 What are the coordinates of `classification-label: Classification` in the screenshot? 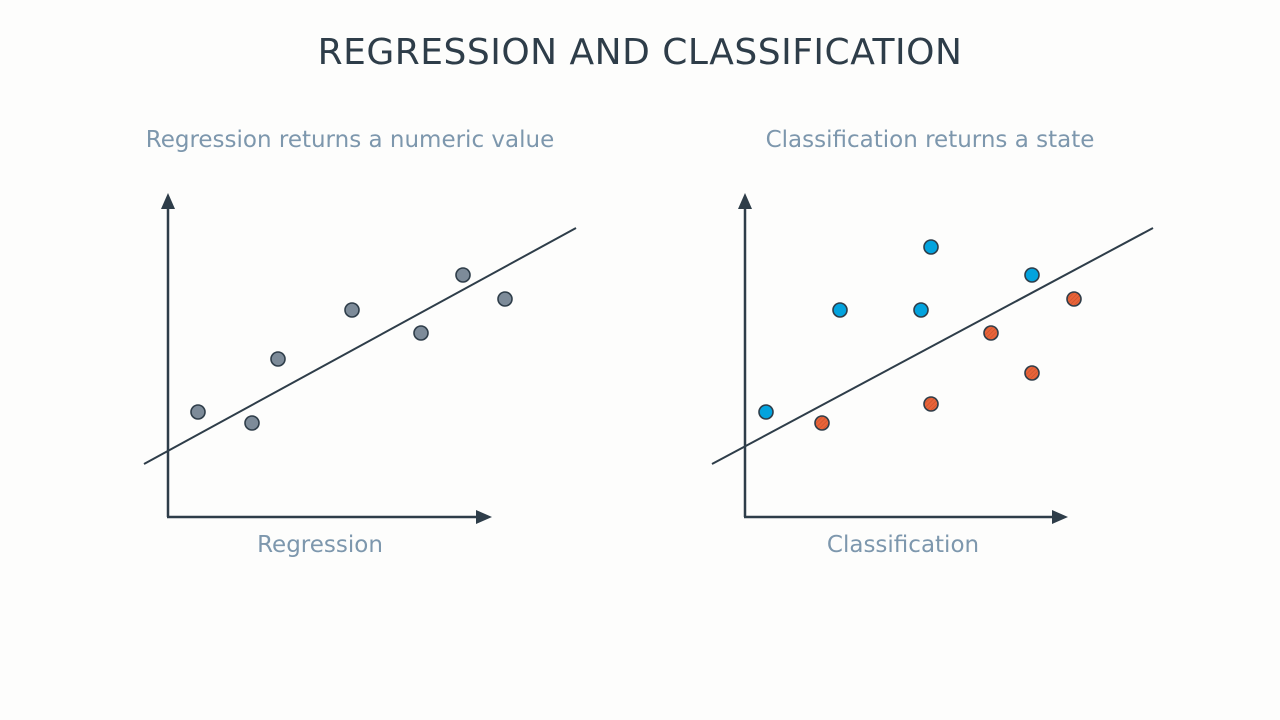 It's located at (903, 545).